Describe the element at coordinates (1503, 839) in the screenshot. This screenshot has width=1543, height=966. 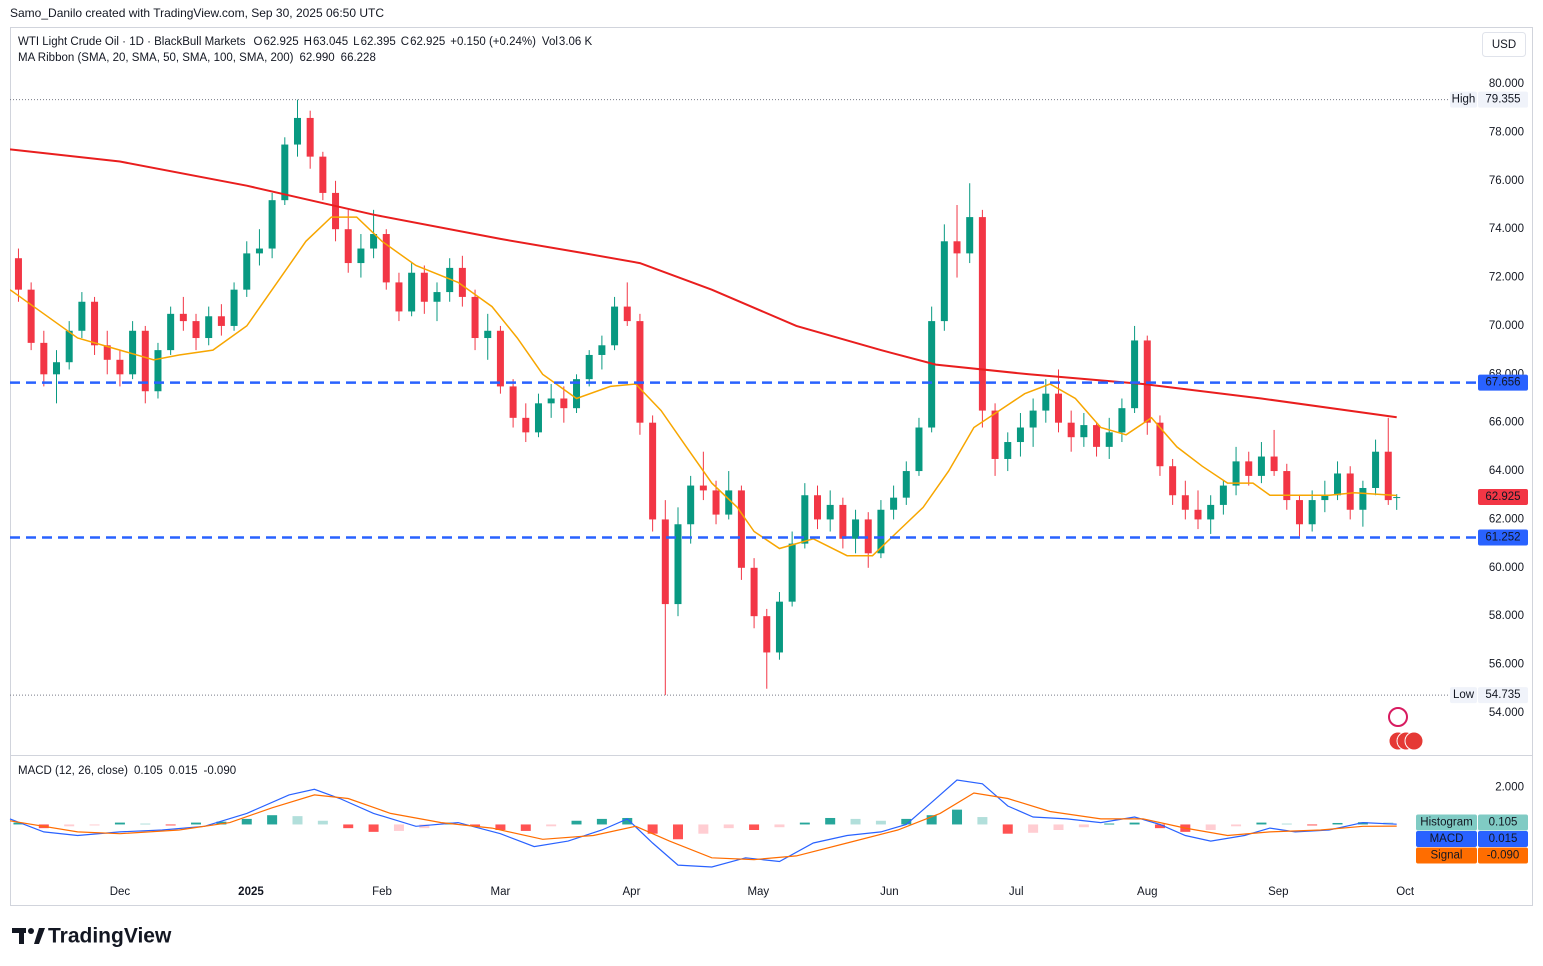
I see `macd-readout-value: 0.015` at that location.